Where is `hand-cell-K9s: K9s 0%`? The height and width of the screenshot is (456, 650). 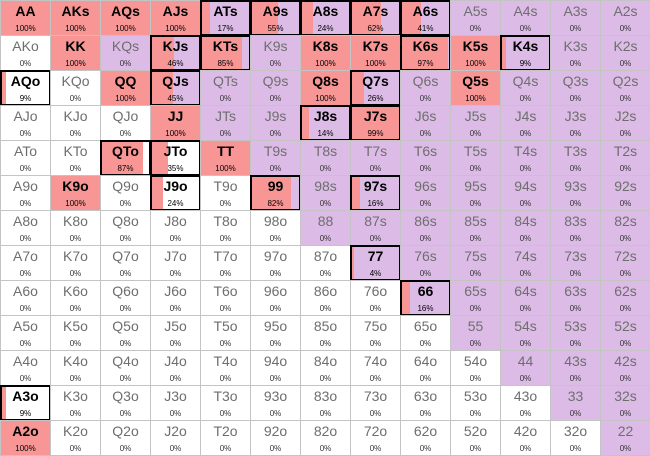 hand-cell-K9s: K9s 0% is located at coordinates (275, 53).